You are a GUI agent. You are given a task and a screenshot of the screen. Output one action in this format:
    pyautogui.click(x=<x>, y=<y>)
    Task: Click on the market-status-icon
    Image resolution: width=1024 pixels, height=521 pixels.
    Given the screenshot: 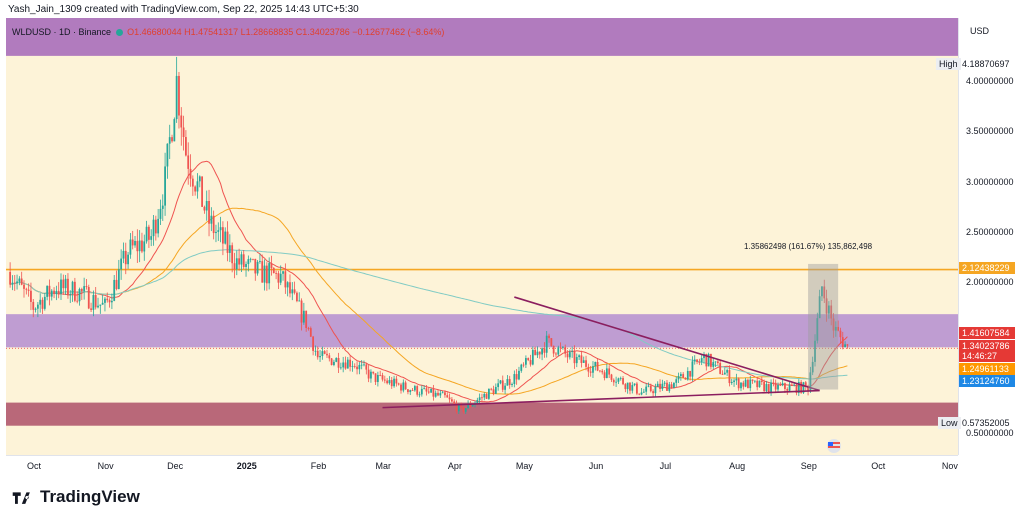 What is the action you would take?
    pyautogui.click(x=119, y=32)
    